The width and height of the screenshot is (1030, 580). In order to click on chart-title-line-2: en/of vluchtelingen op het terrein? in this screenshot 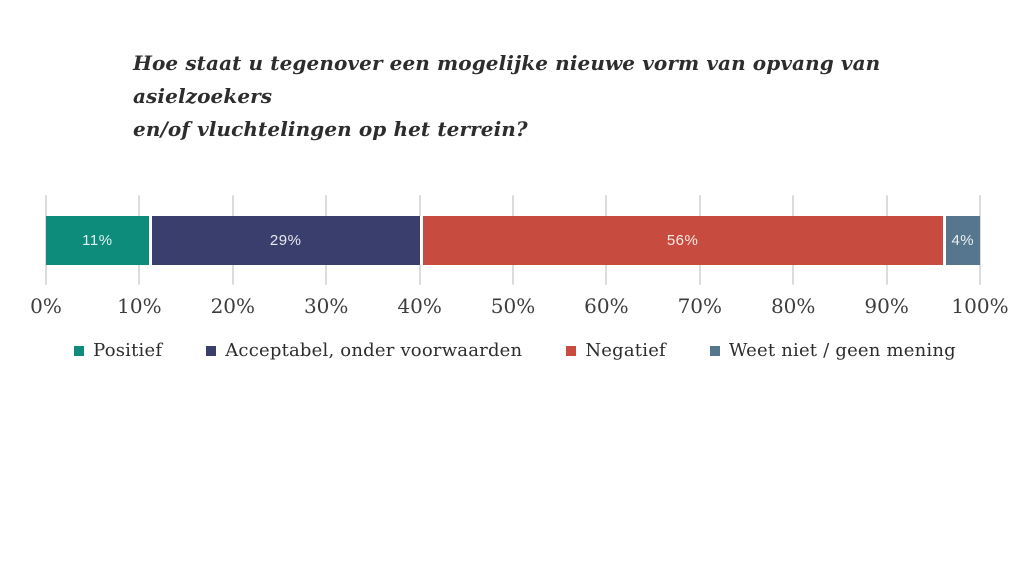, I will do `click(330, 129)`.